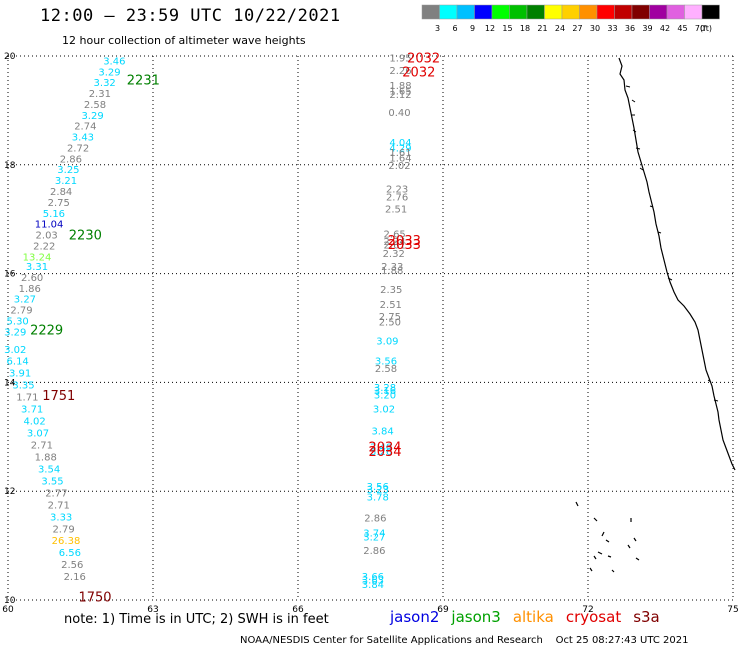  What do you see at coordinates (595, 28) in the screenshot?
I see `scale-label: 30` at bounding box center [595, 28].